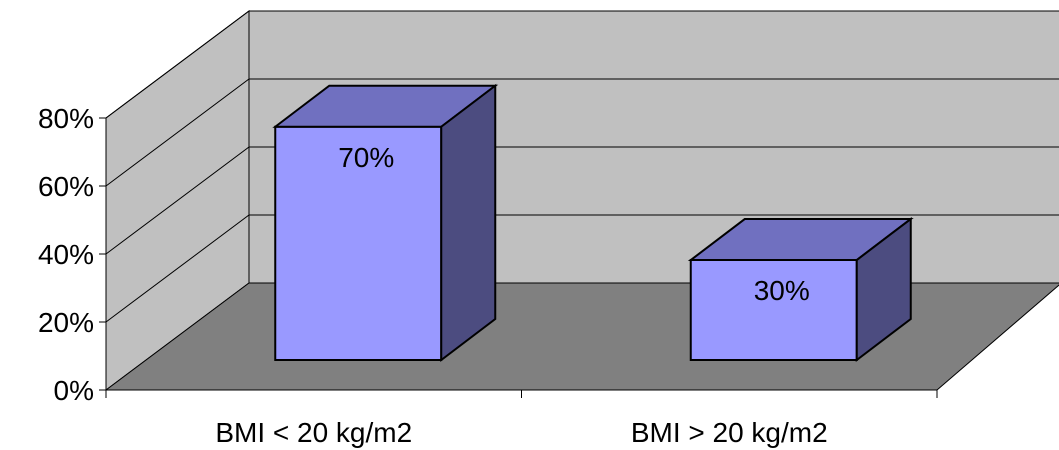  I want to click on y-tick-label: 0%, so click(74, 390).